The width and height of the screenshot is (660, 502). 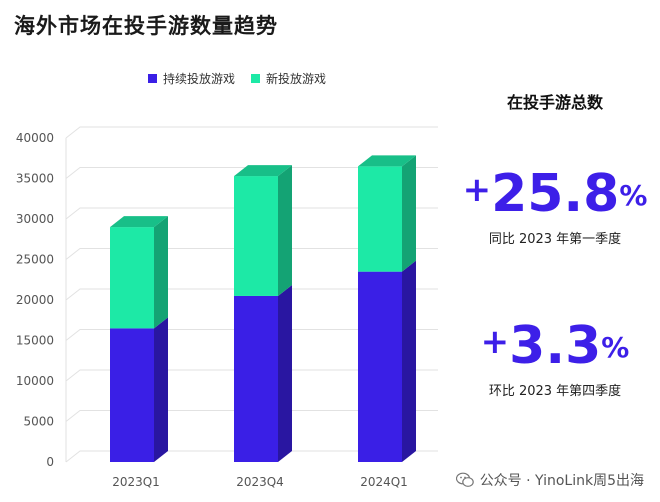 I want to click on bar-side-continuing-2023Q1, so click(x=161, y=389).